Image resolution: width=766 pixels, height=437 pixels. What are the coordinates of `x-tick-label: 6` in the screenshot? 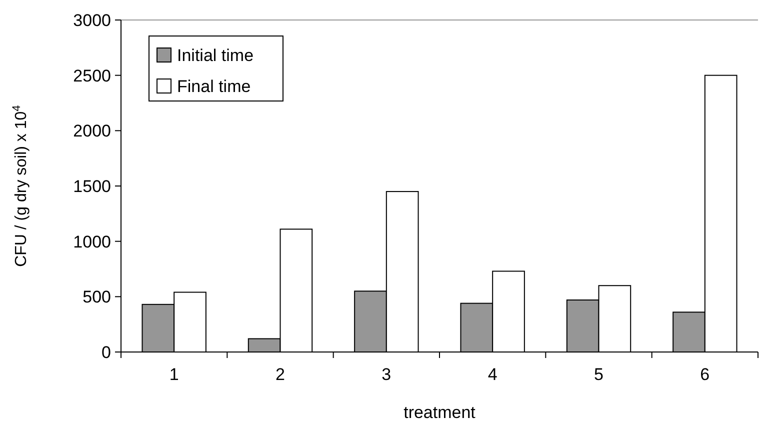 It's located at (705, 374).